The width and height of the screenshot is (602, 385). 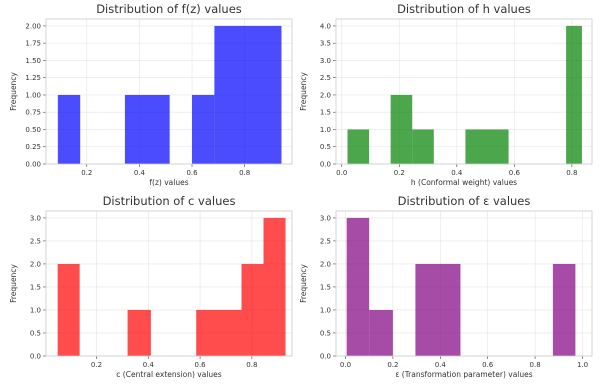 What do you see at coordinates (33, 147) in the screenshot?
I see `y-tick-label: 0.25` at bounding box center [33, 147].